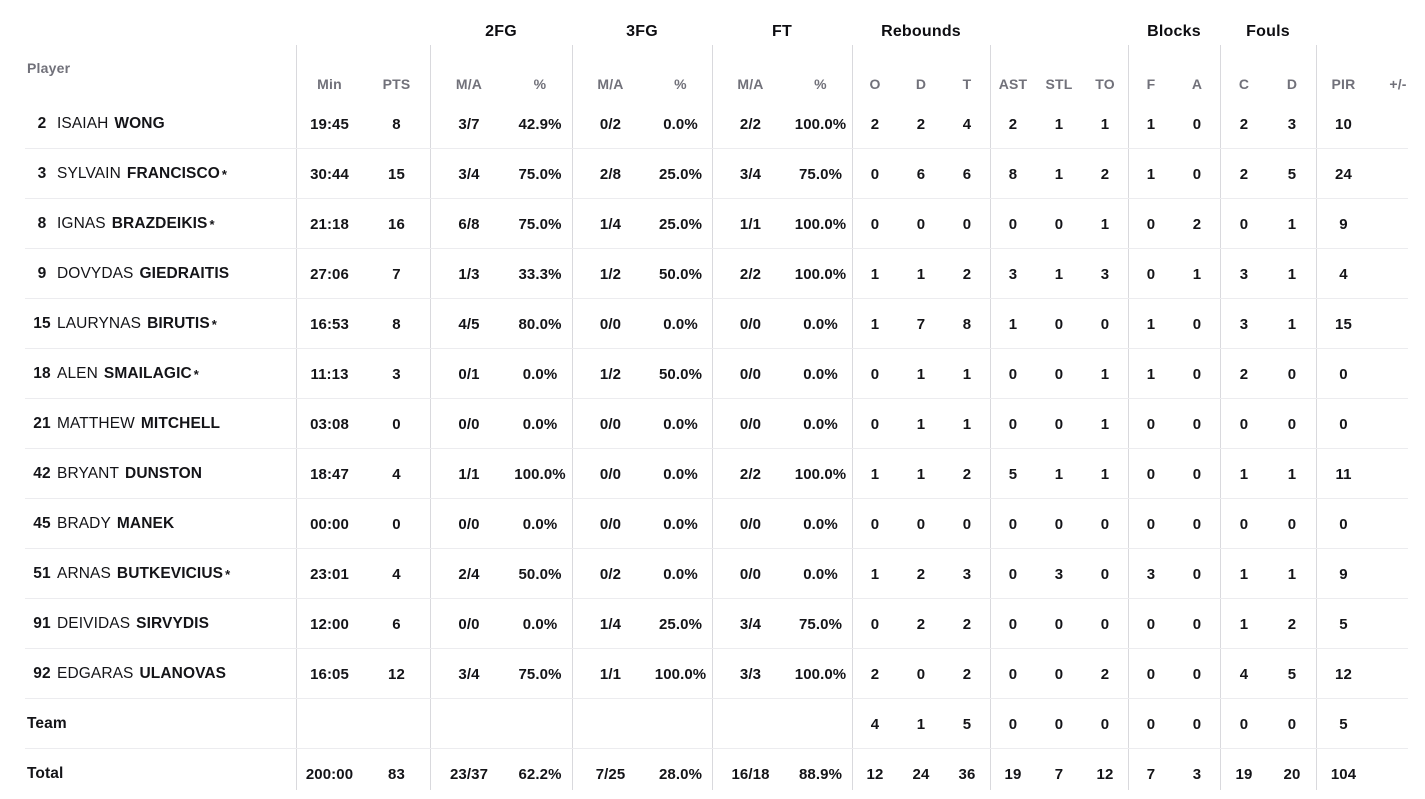 This screenshot has height=799, width=1425. What do you see at coordinates (967, 724) in the screenshot?
I see `cell-rt: 5` at bounding box center [967, 724].